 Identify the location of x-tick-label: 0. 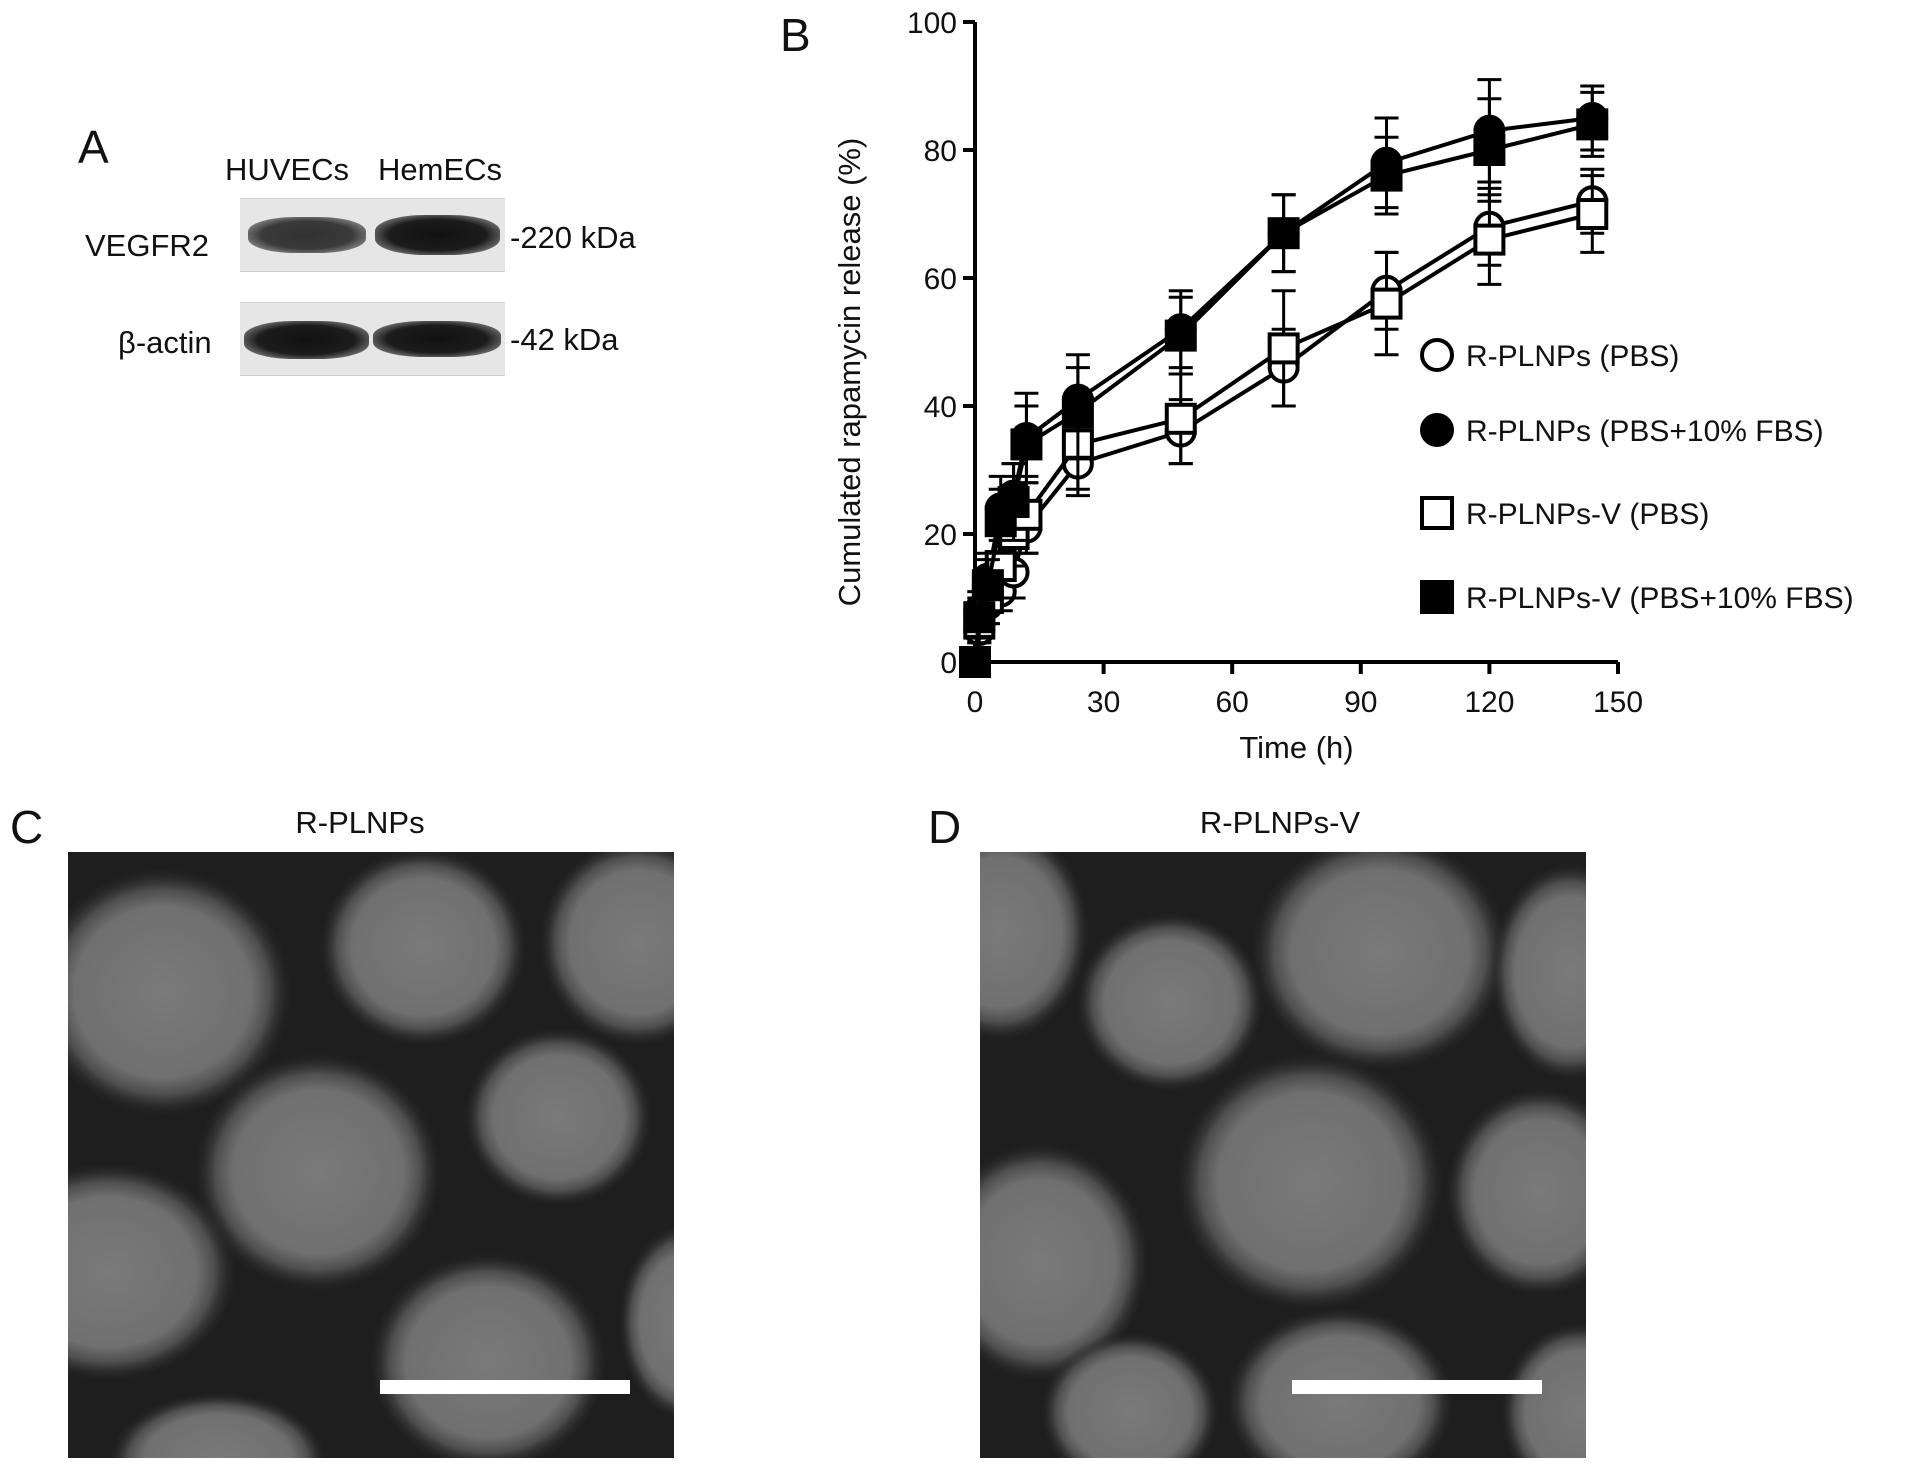
(975, 702).